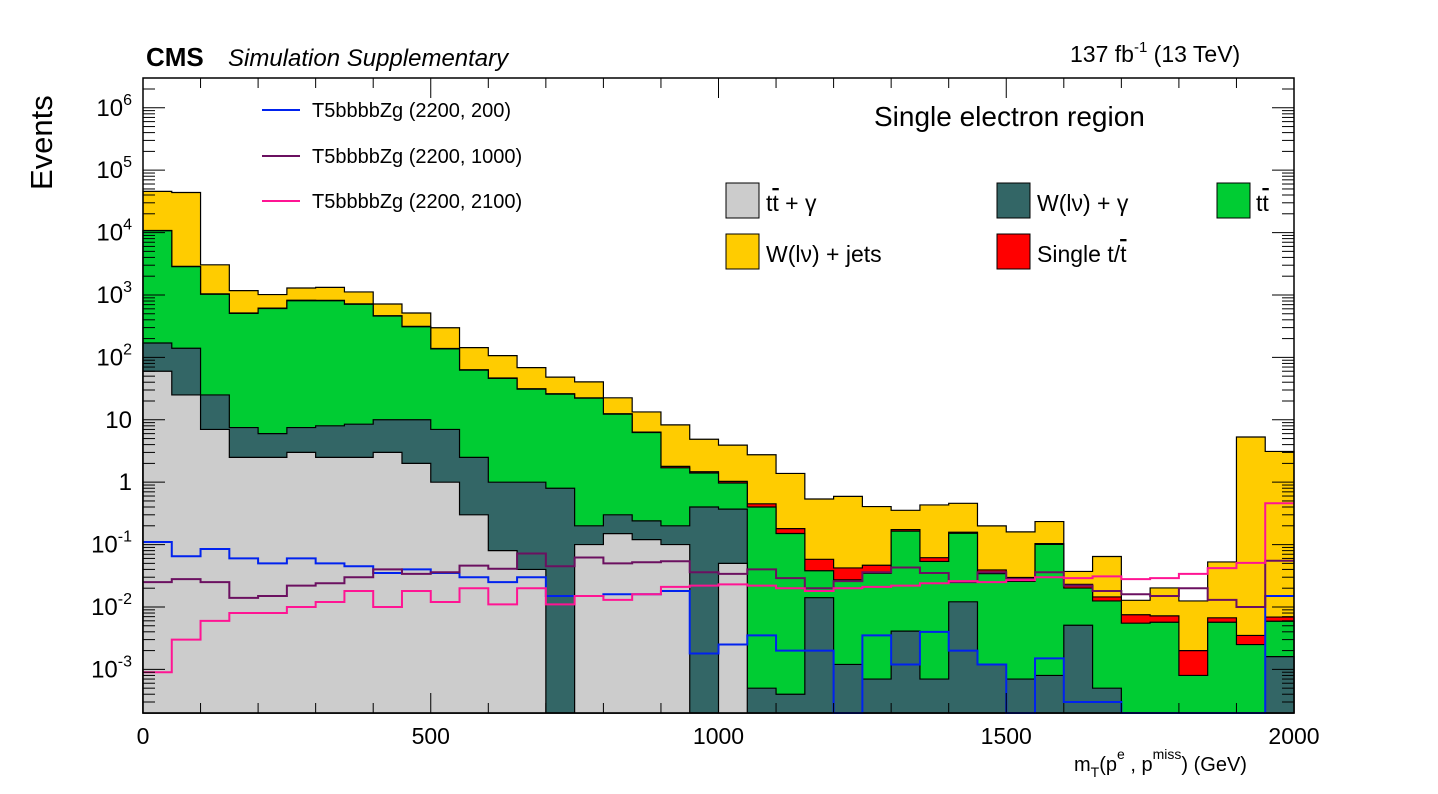 The height and width of the screenshot is (794, 1438). What do you see at coordinates (1083, 203) in the screenshot?
I see `legend-label-wgamma: W(lν) + γ` at bounding box center [1083, 203].